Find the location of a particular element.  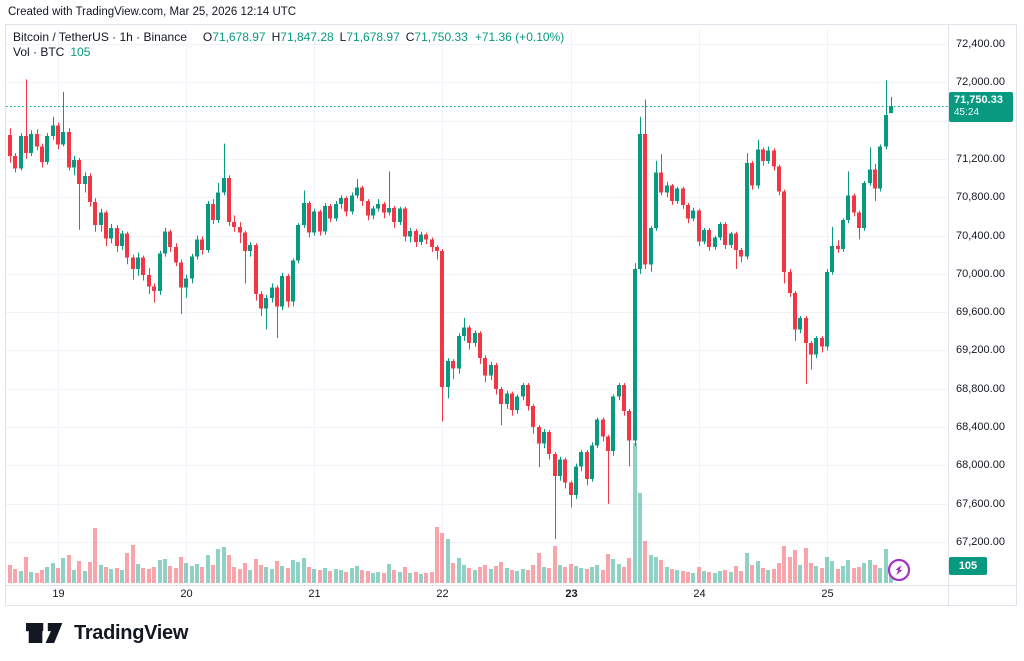

lightning-icon is located at coordinates (899, 570).